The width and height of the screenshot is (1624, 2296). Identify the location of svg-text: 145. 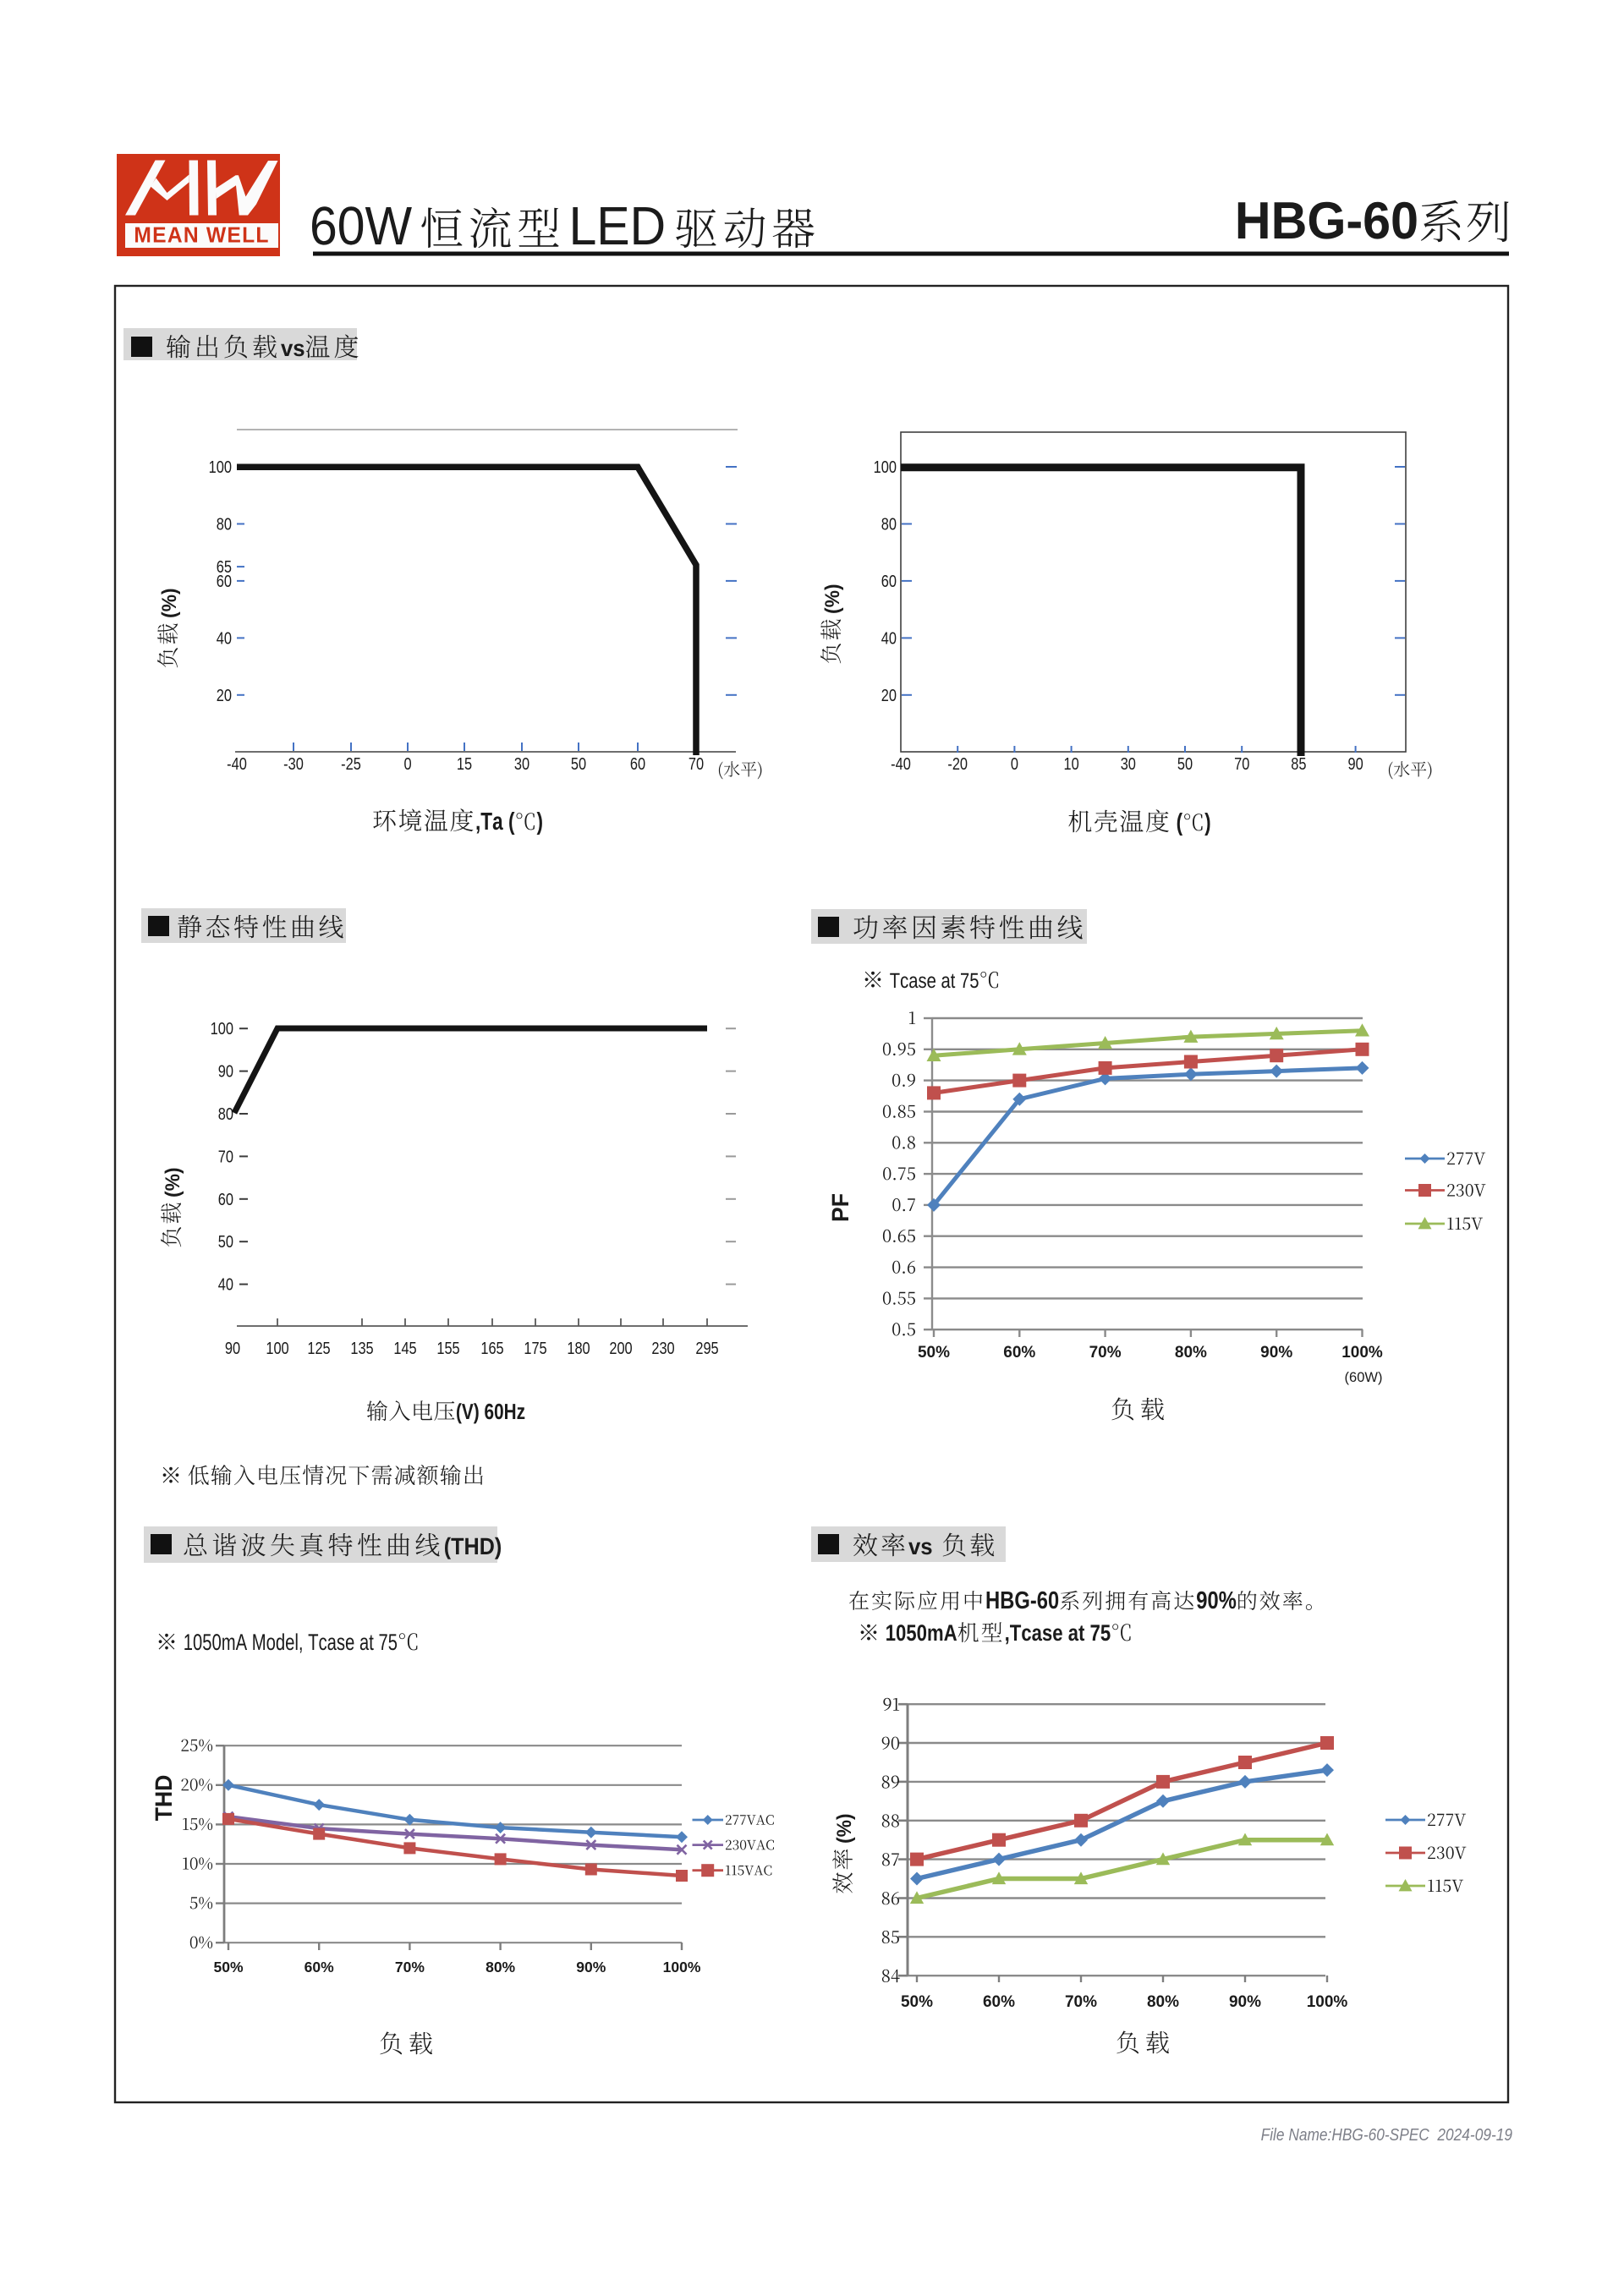
(404, 1347).